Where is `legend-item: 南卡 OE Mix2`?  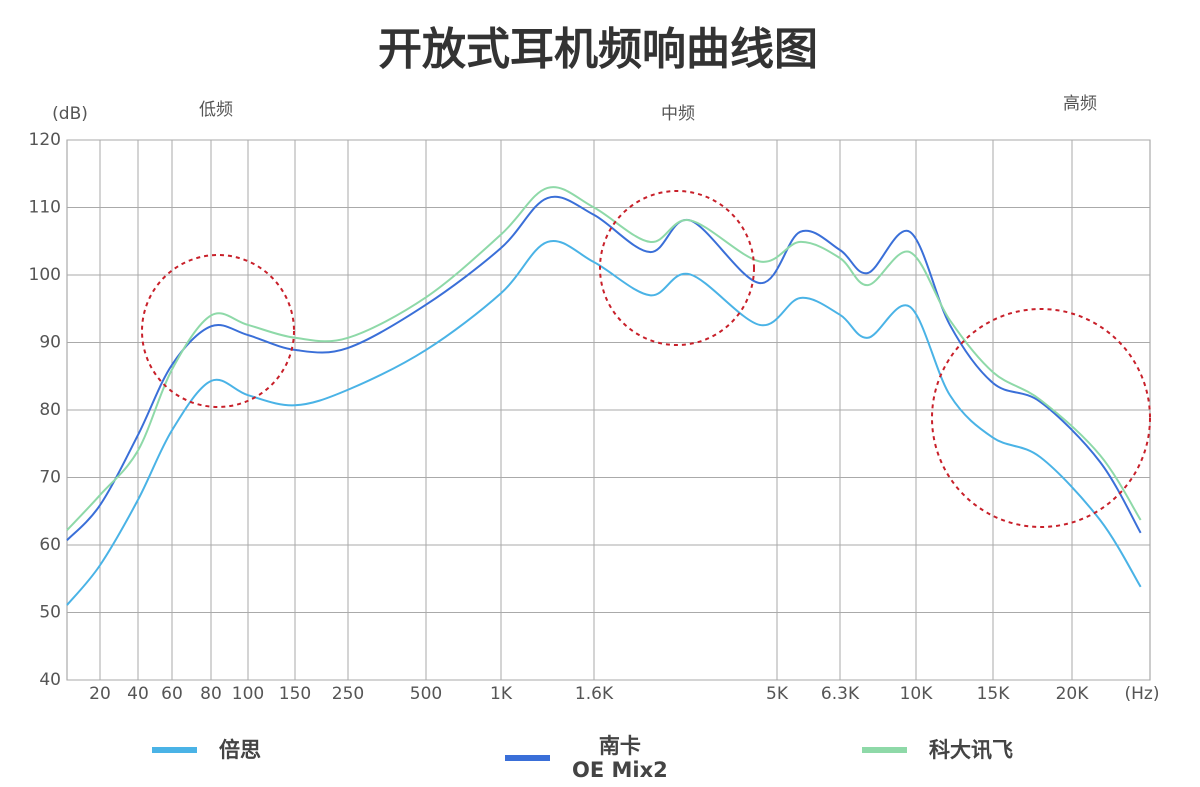
legend-item: 南卡 OE Mix2 is located at coordinates (586, 758).